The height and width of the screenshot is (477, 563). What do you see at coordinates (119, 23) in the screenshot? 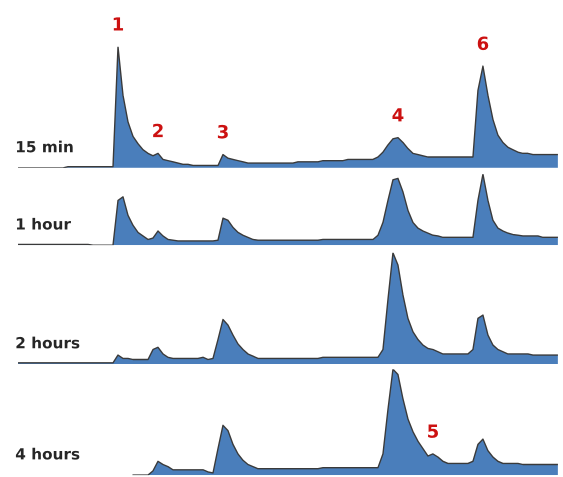
I see `annotation: 1` at bounding box center [119, 23].